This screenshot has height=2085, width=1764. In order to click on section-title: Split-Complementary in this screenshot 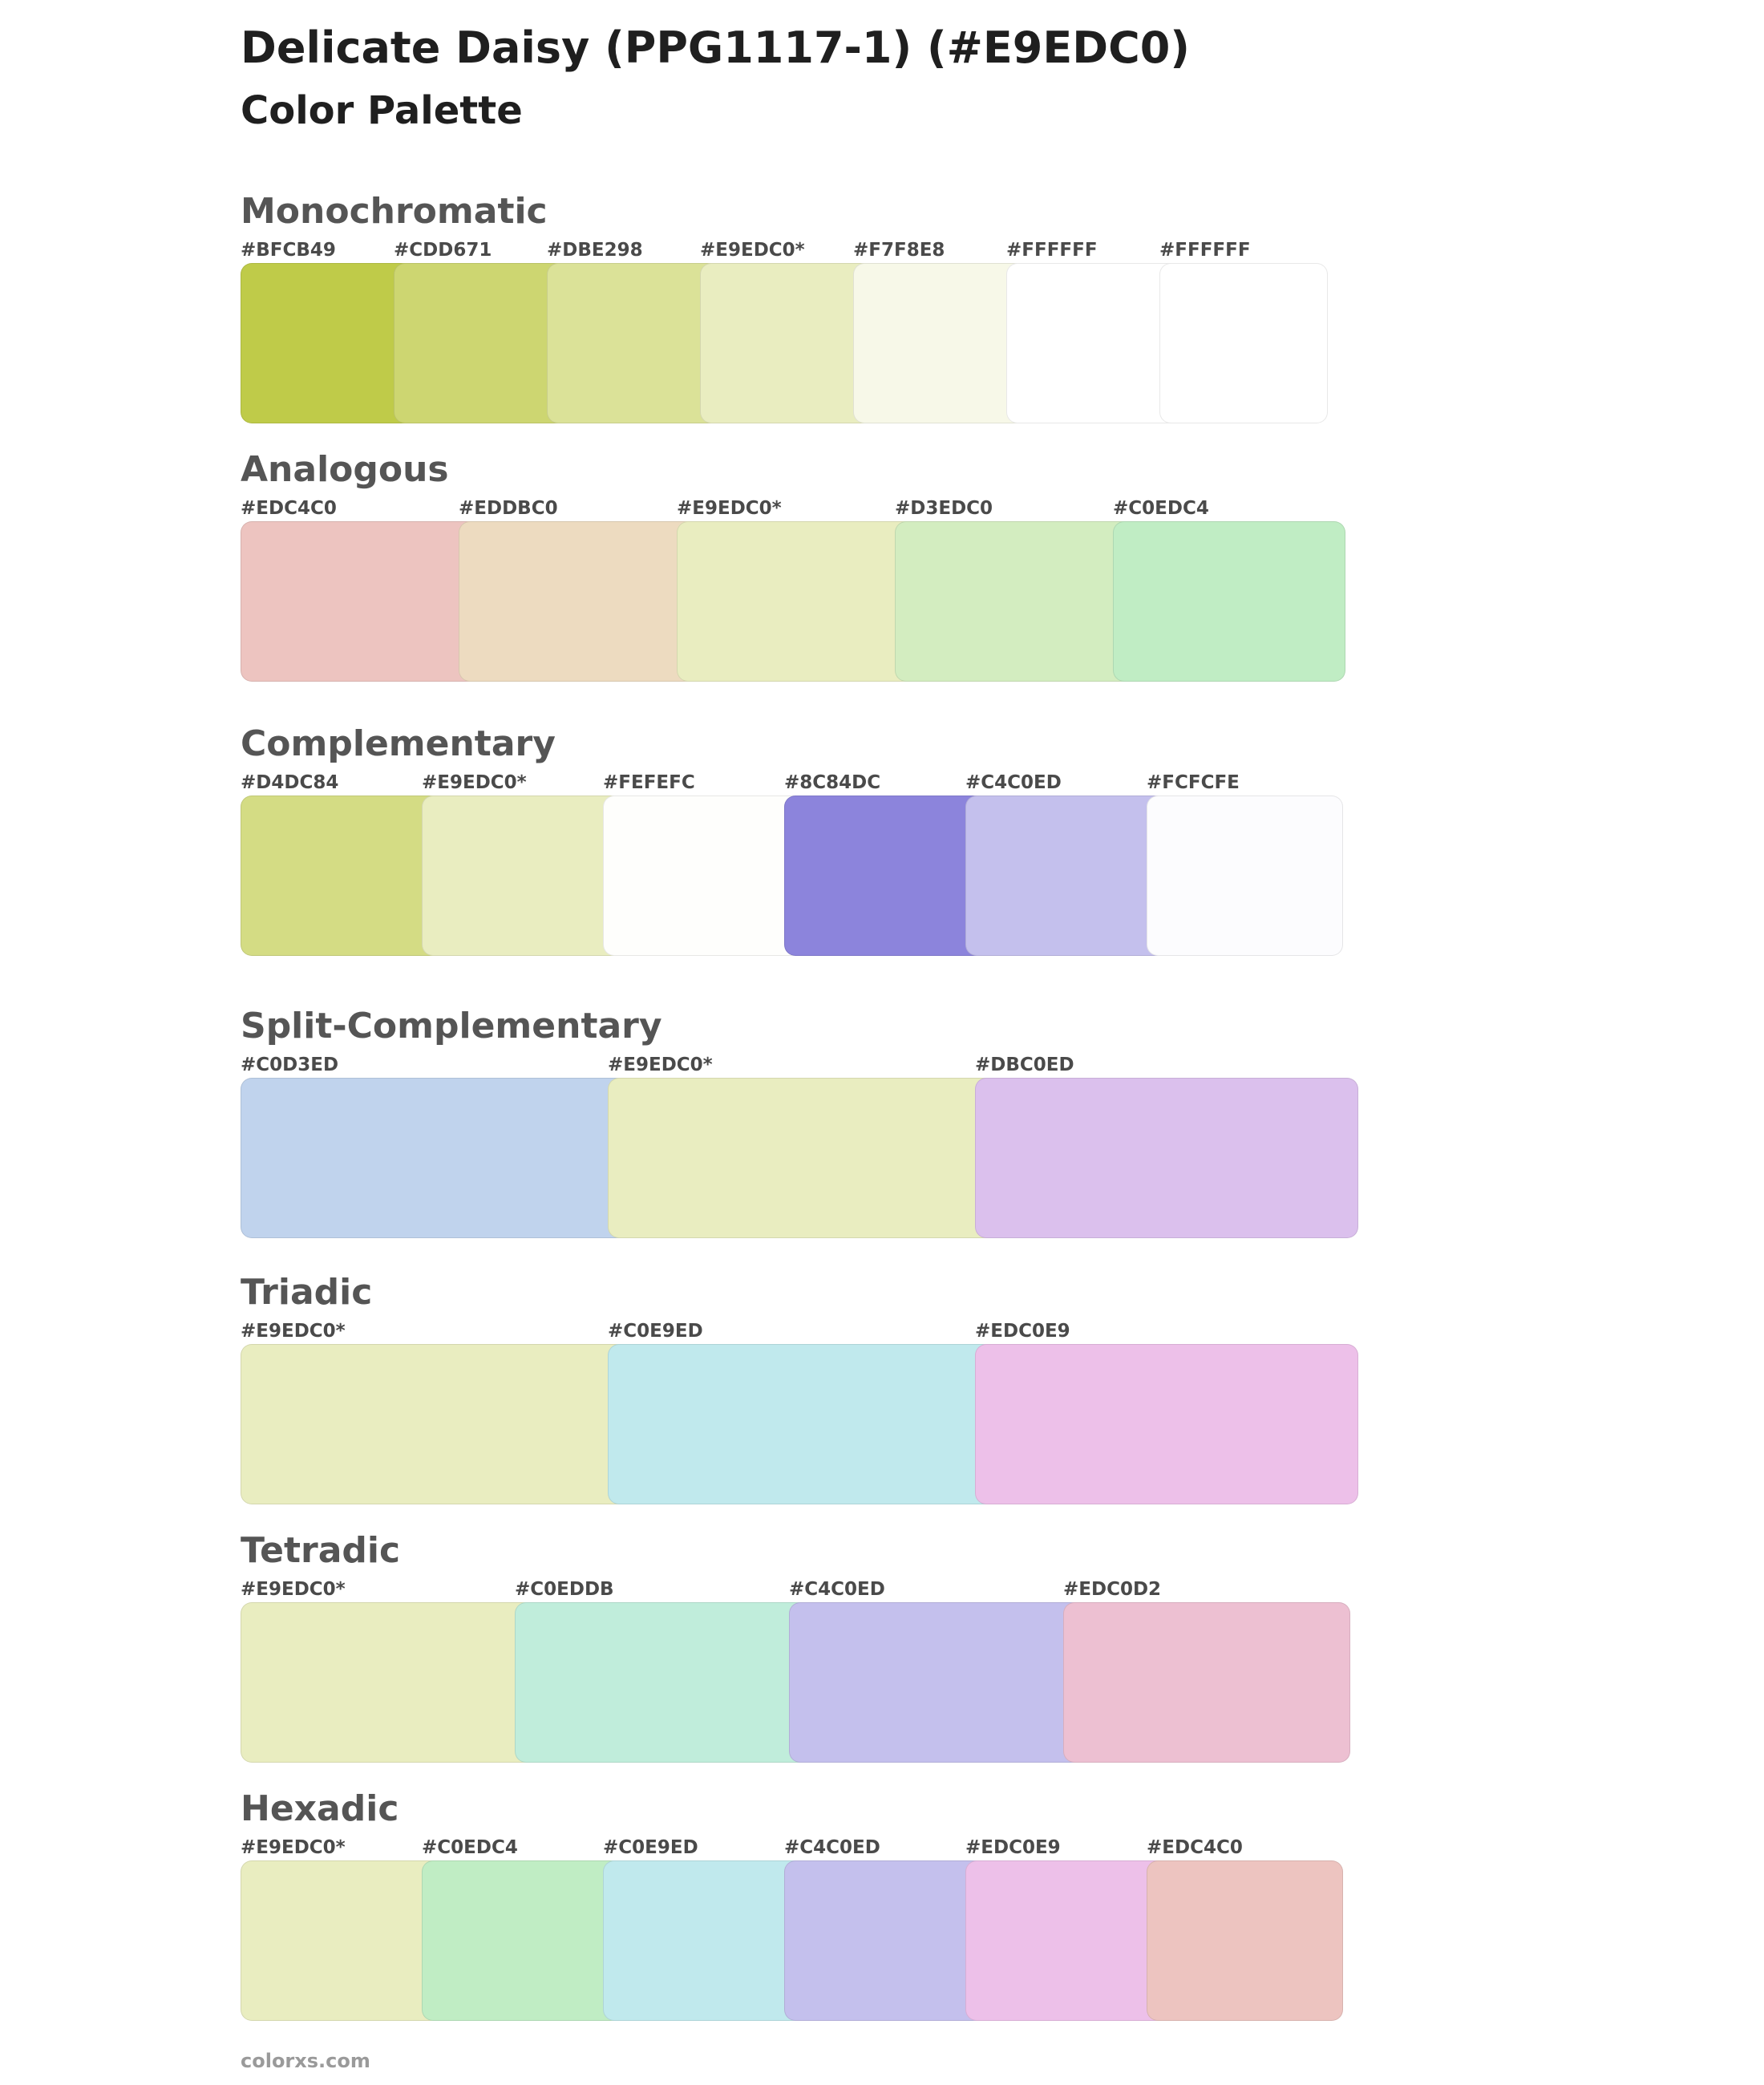, I will do `click(451, 1026)`.